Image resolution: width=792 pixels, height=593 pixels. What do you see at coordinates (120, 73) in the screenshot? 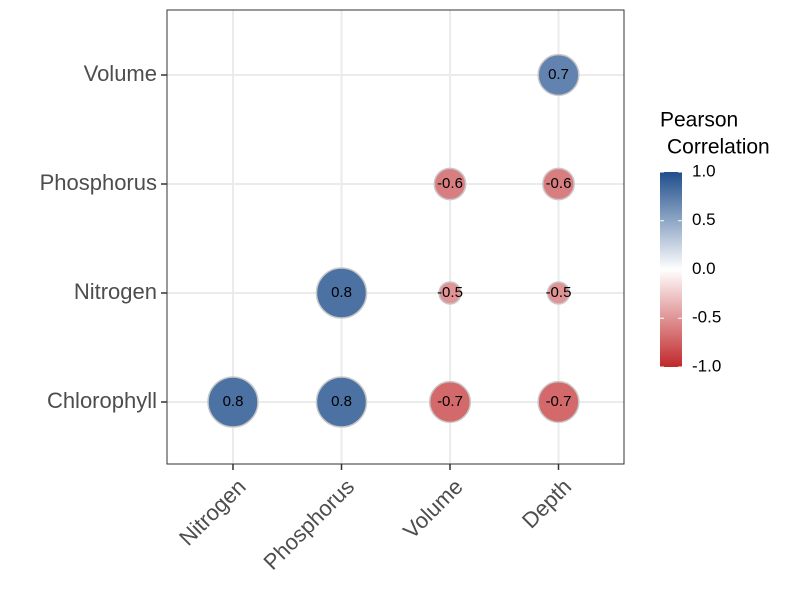
I see `y-tick-label: Volume` at bounding box center [120, 73].